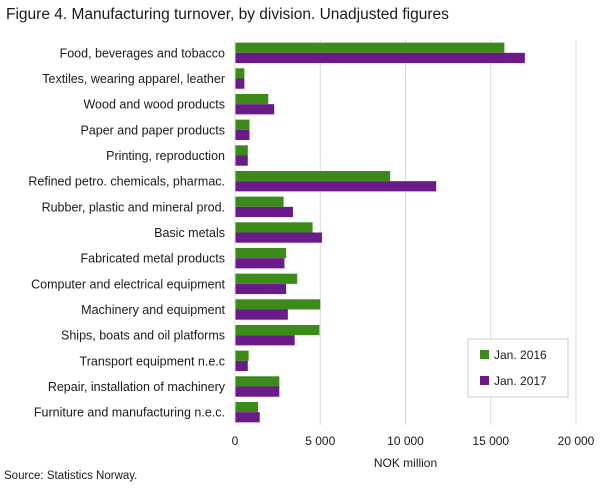 This screenshot has width=609, height=488. What do you see at coordinates (133, 79) in the screenshot?
I see `category-label: Textiles, wearing apparel, leather` at bounding box center [133, 79].